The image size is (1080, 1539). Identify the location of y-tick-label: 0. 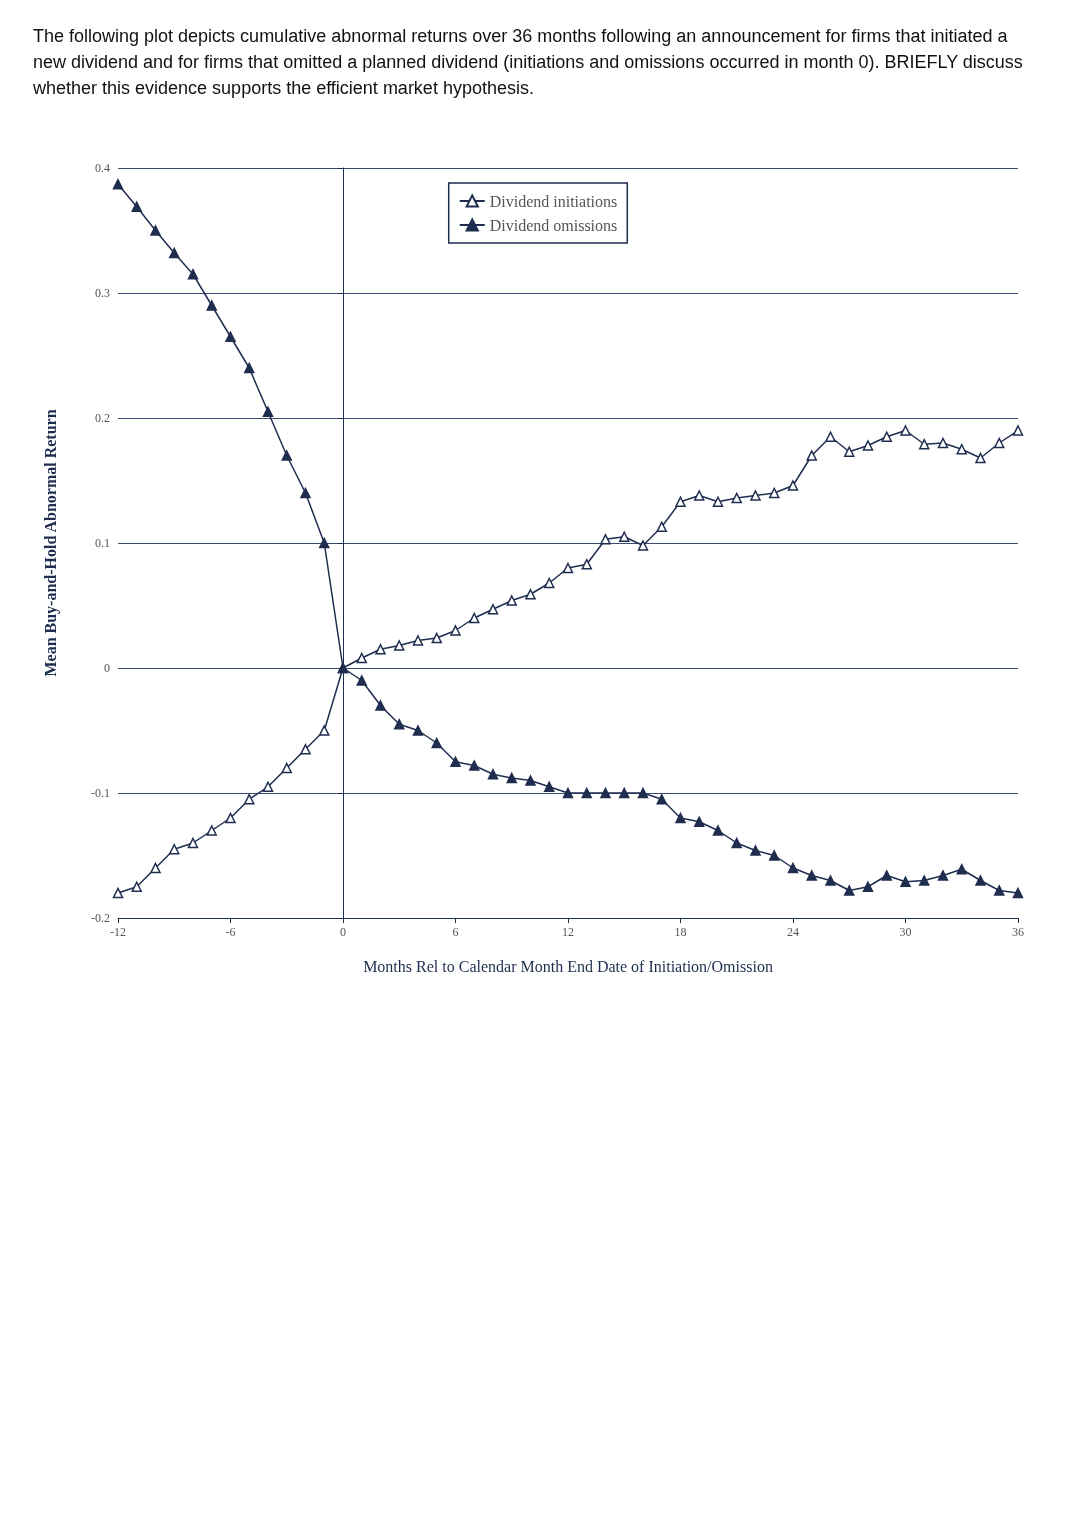
(107, 668).